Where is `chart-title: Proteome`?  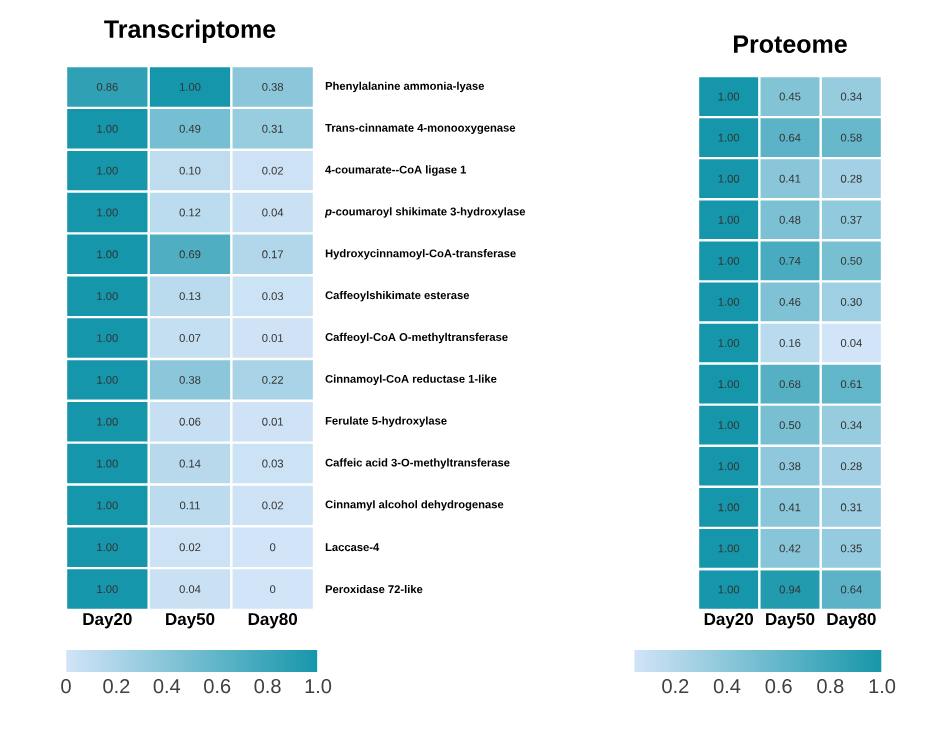 chart-title: Proteome is located at coordinates (790, 44).